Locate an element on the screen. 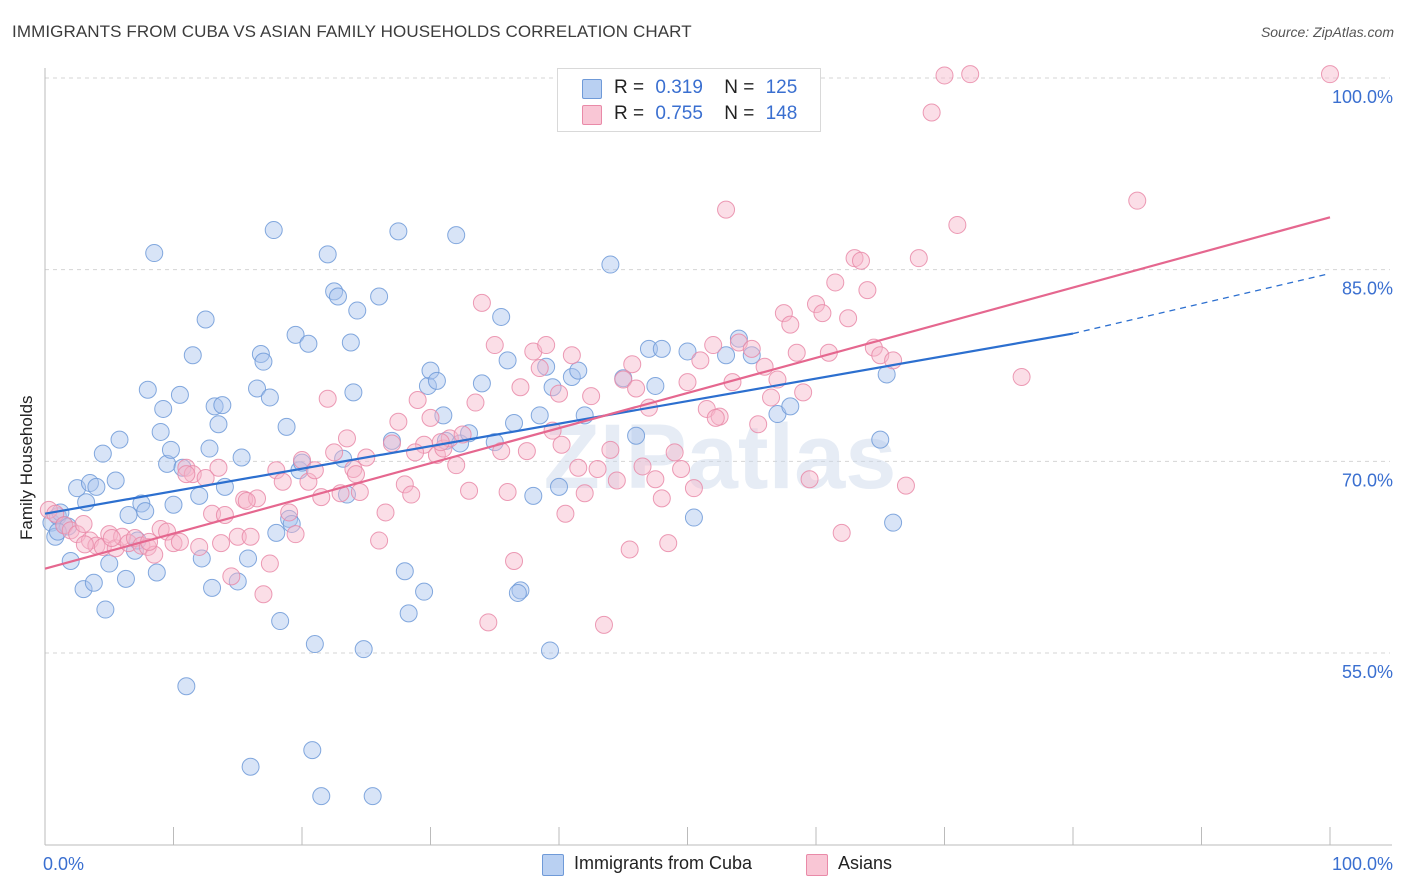 The width and height of the screenshot is (1406, 892). x-tick-label: 0.0% is located at coordinates (63, 864).